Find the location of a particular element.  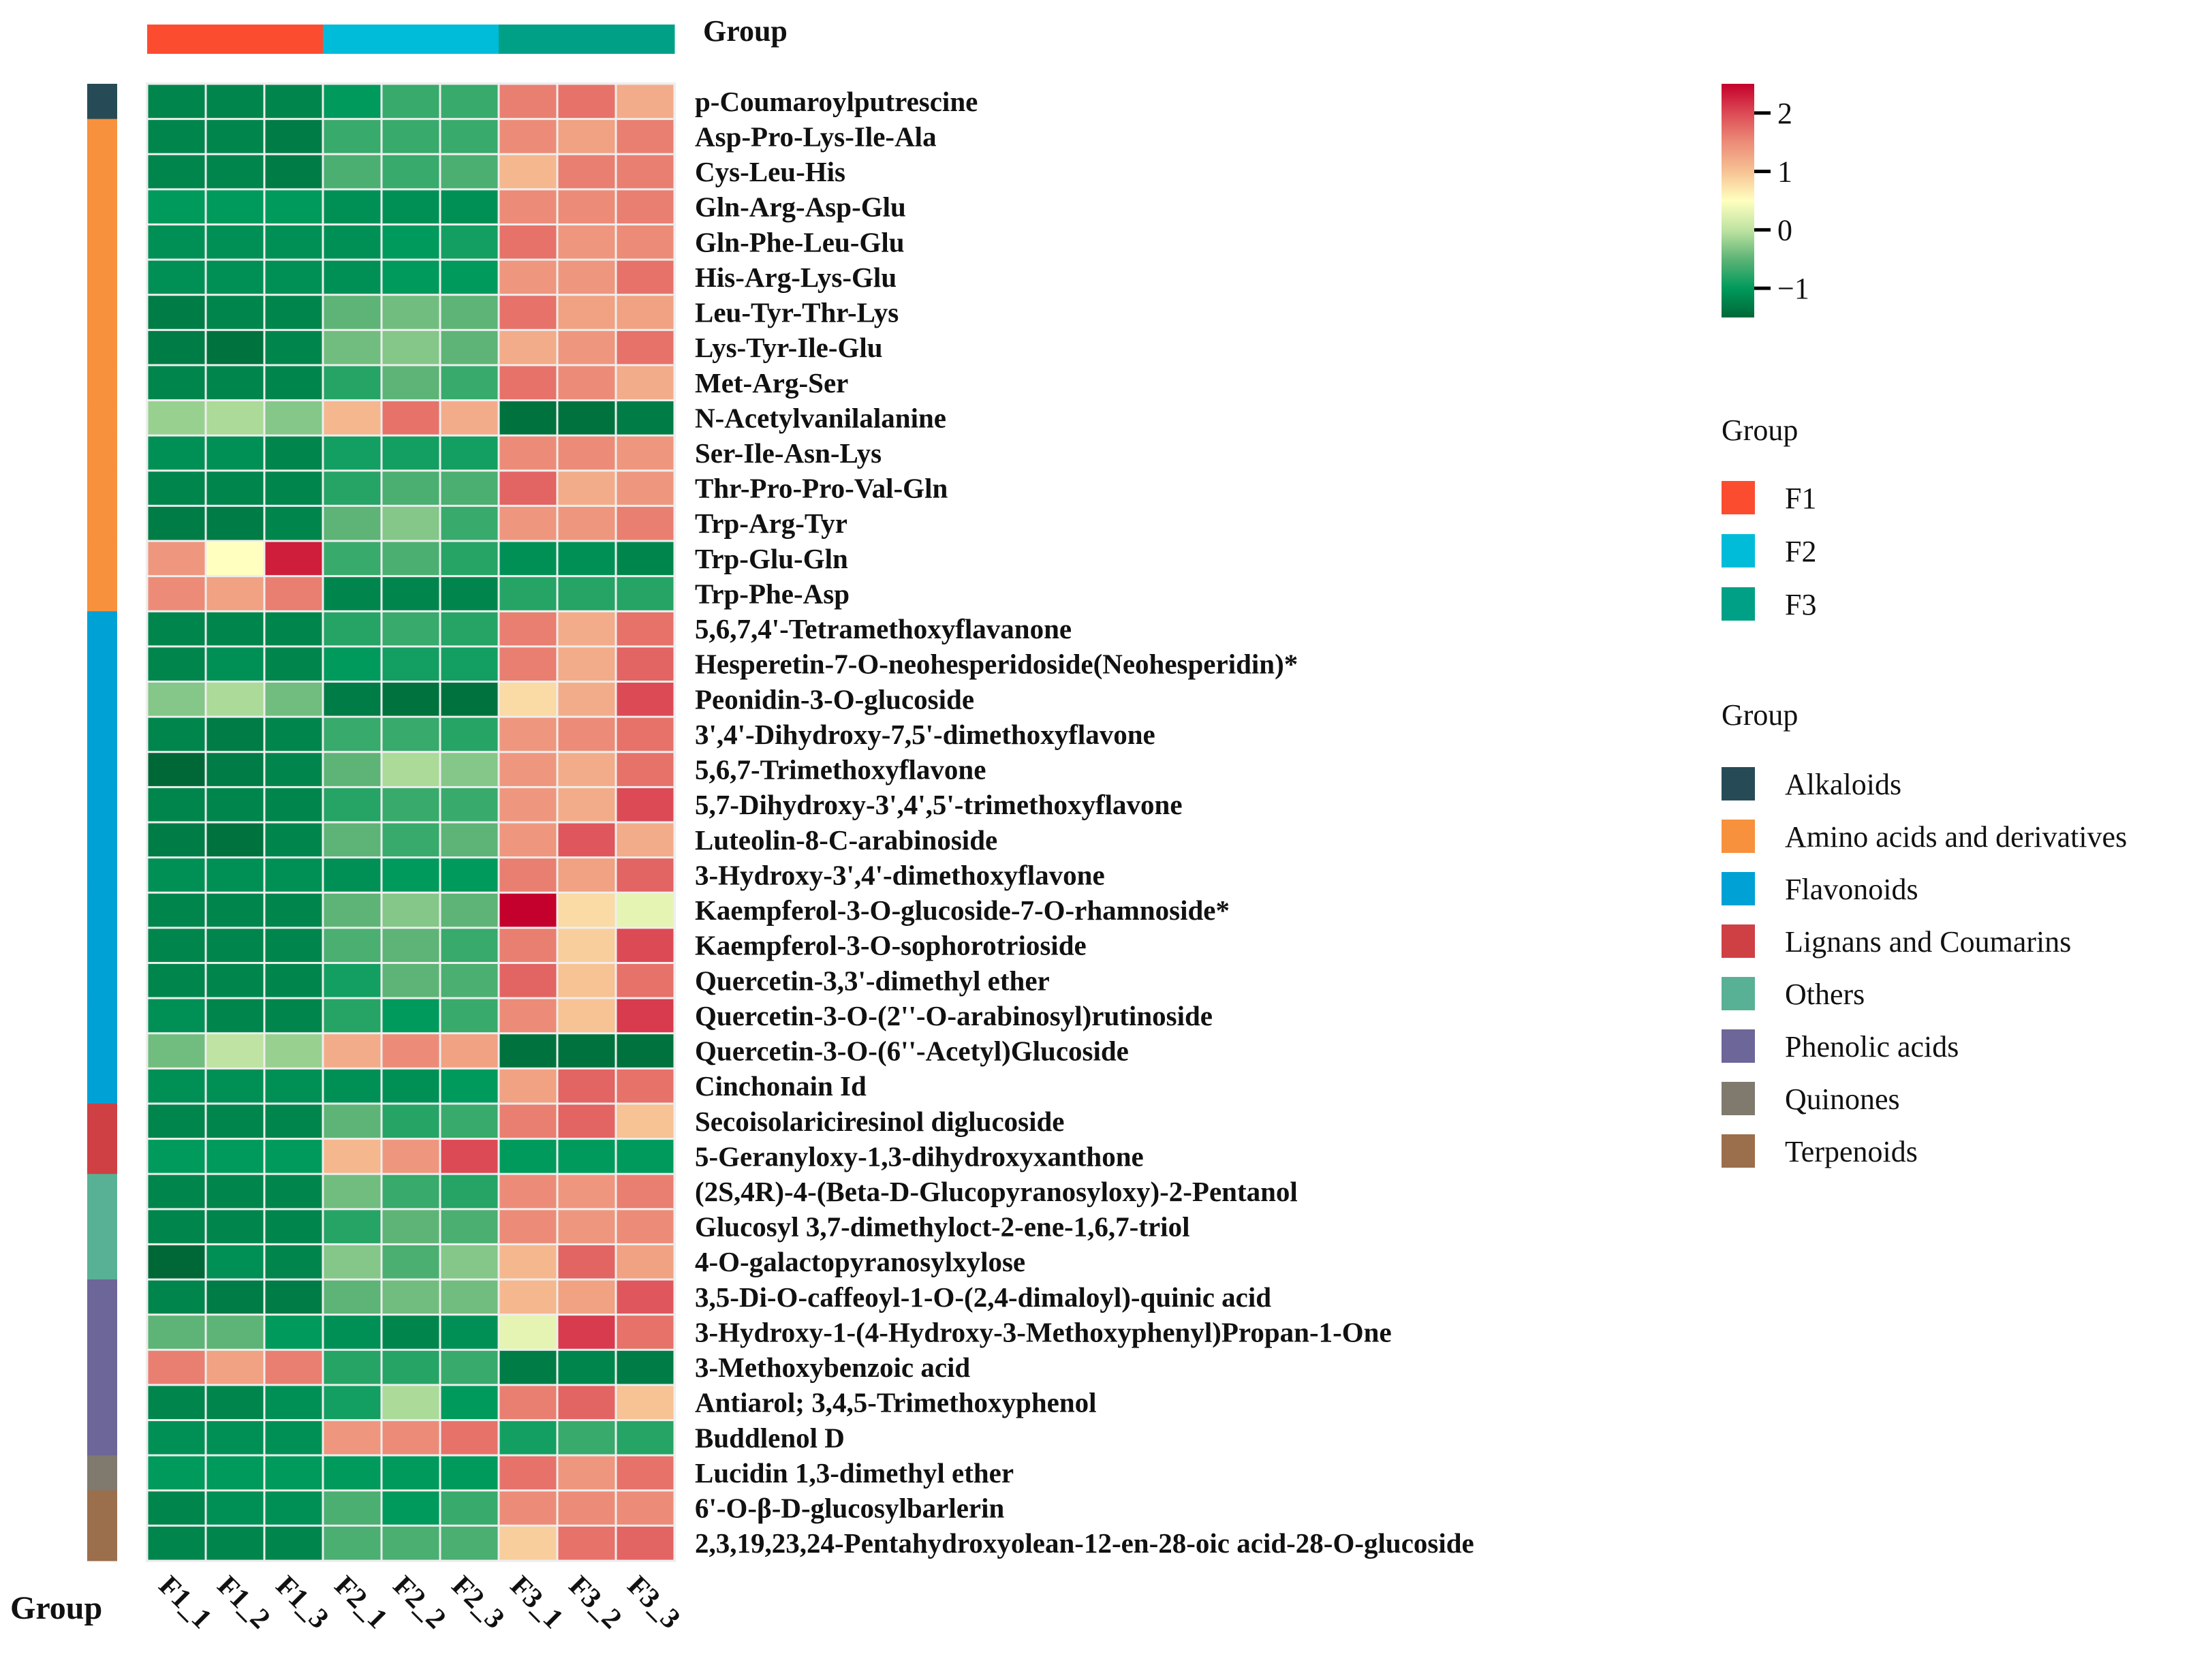

row-label: Trp-Phe-Asp is located at coordinates (772, 593).